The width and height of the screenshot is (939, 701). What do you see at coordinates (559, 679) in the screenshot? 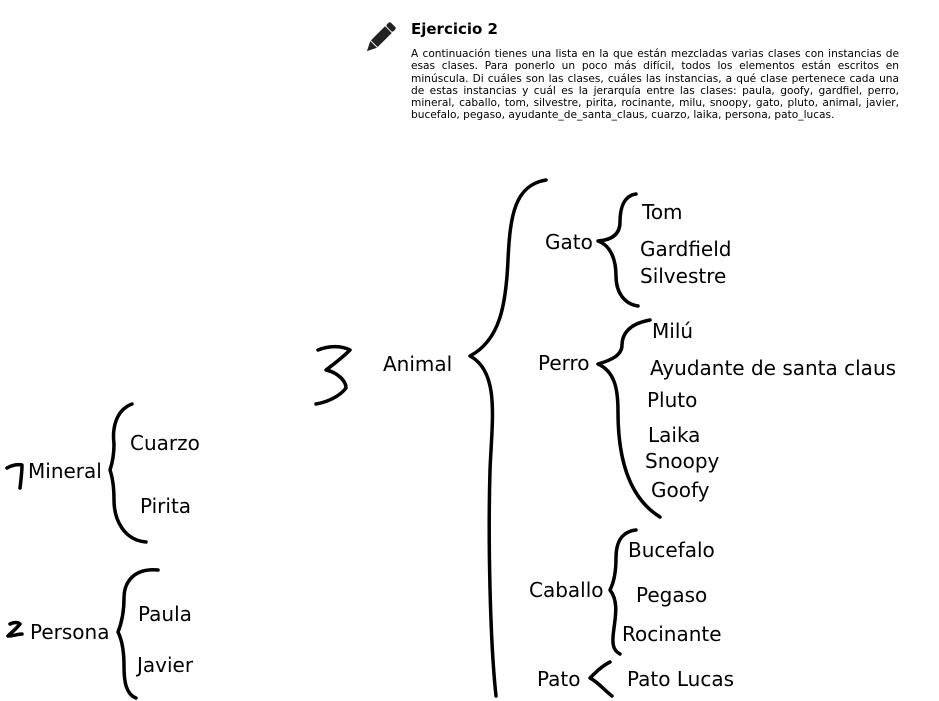
I see `class-pato: Pato` at bounding box center [559, 679].